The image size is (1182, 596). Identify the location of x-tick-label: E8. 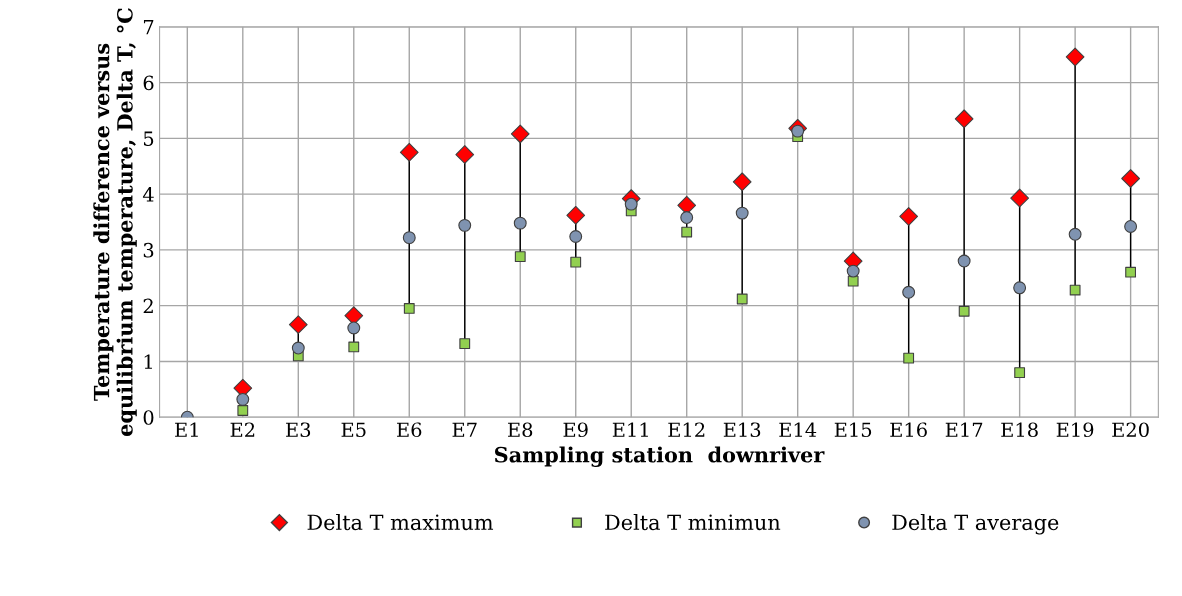
(520, 430).